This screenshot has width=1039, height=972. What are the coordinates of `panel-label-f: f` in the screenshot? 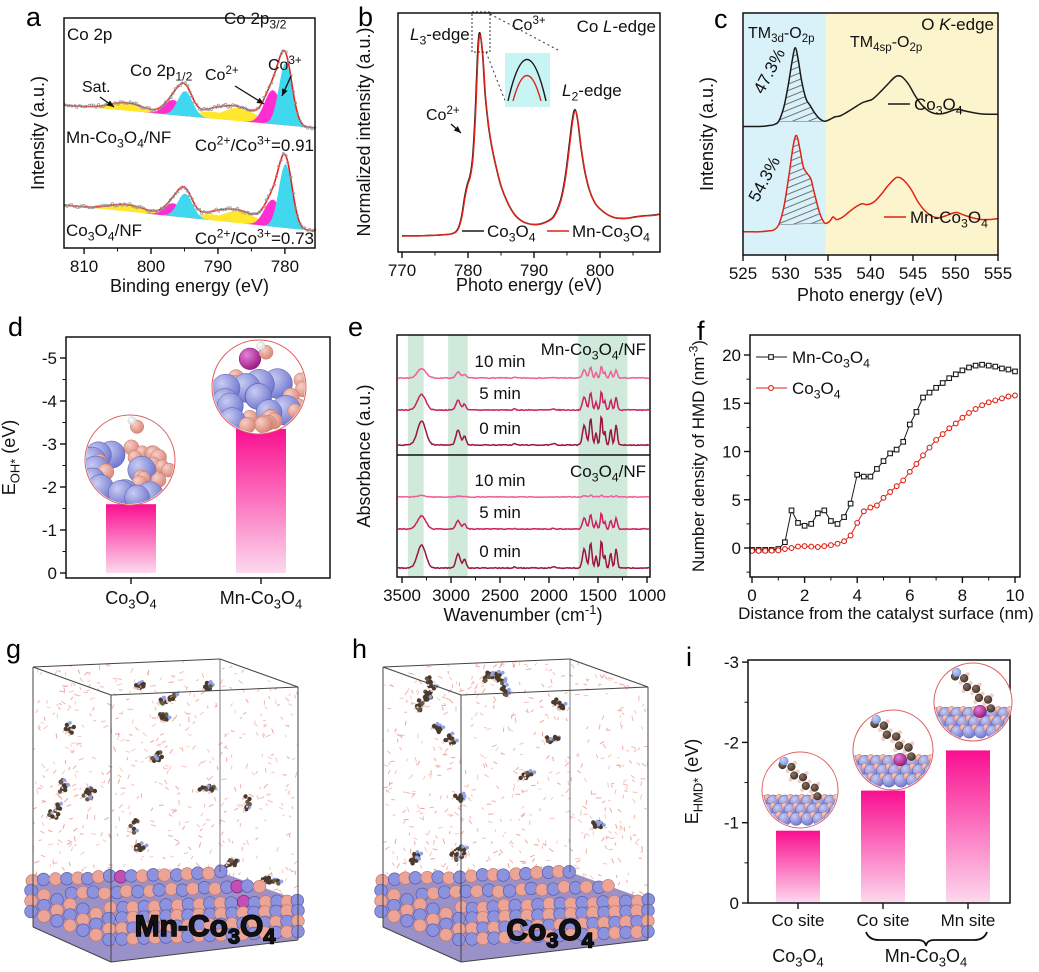 It's located at (701, 331).